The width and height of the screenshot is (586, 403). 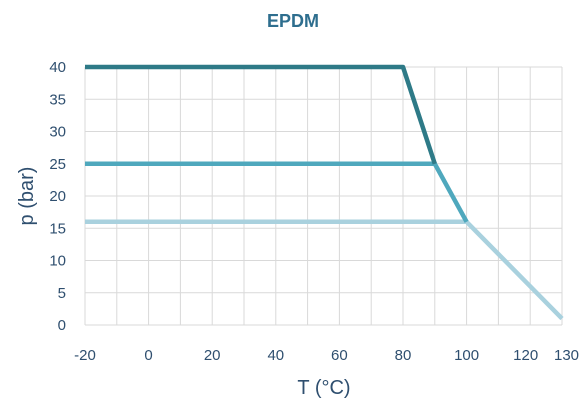 What do you see at coordinates (525, 355) in the screenshot?
I see `x-tick-label: 120` at bounding box center [525, 355].